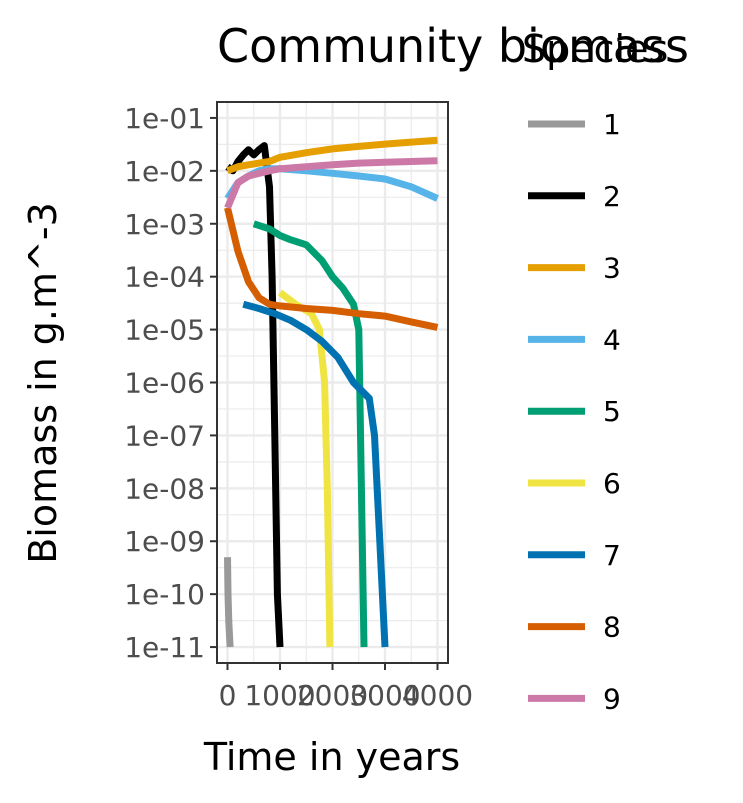  What do you see at coordinates (612, 196) in the screenshot?
I see `legend-label-2: 2` at bounding box center [612, 196].